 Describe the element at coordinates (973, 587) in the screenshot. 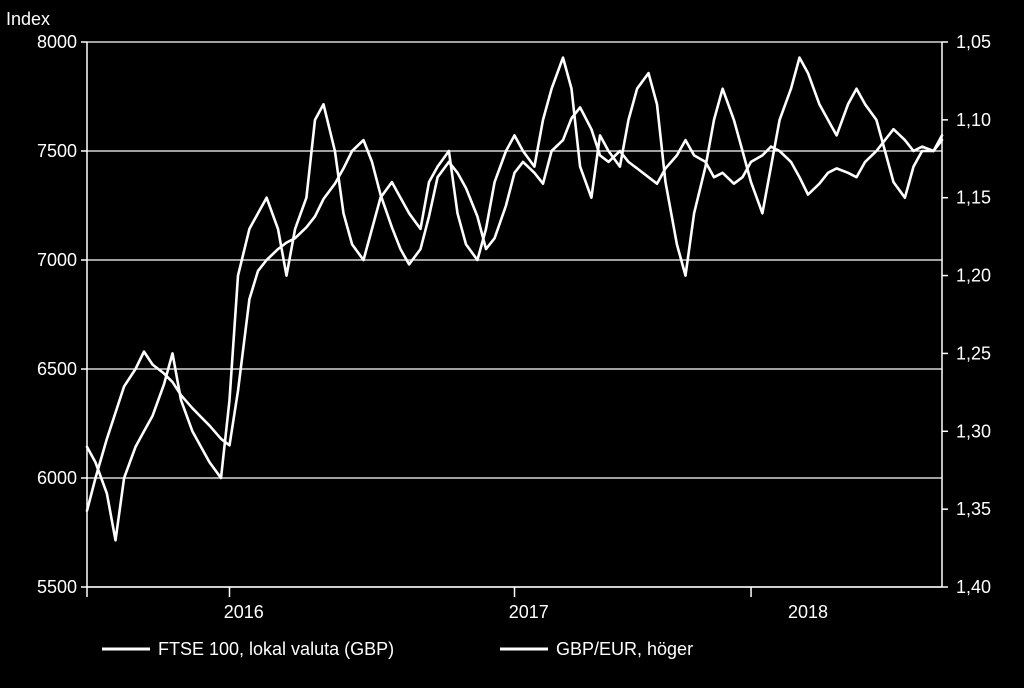

I see `y-right-tick-label: 1,40` at that location.